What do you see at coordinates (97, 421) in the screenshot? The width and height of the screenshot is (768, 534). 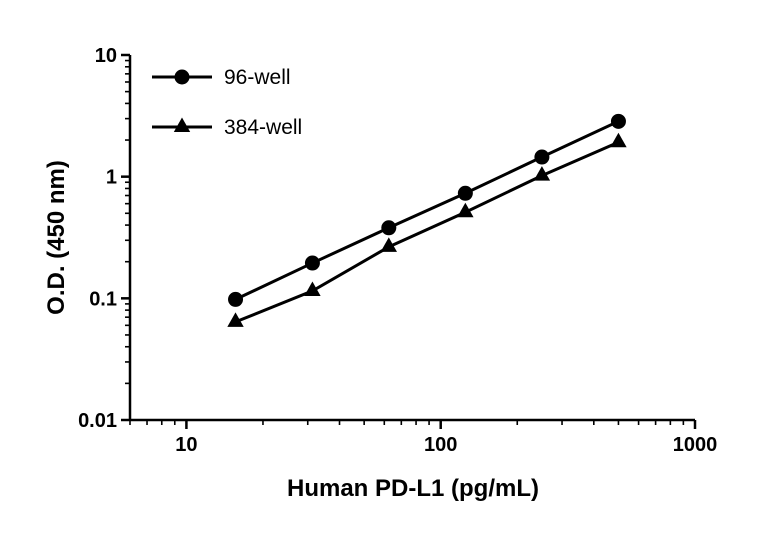 I see `y-tick-label: 0.01` at bounding box center [97, 421].